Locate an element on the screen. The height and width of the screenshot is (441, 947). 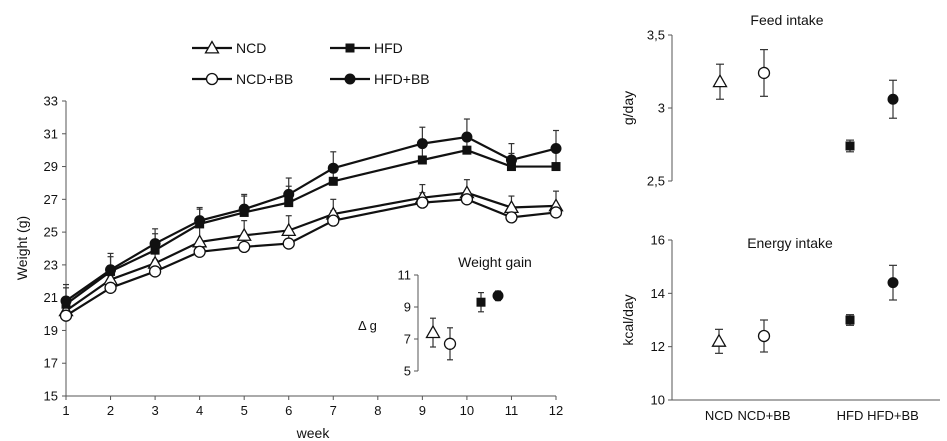
main-y-tick-label: 27 is located at coordinates (51, 199).